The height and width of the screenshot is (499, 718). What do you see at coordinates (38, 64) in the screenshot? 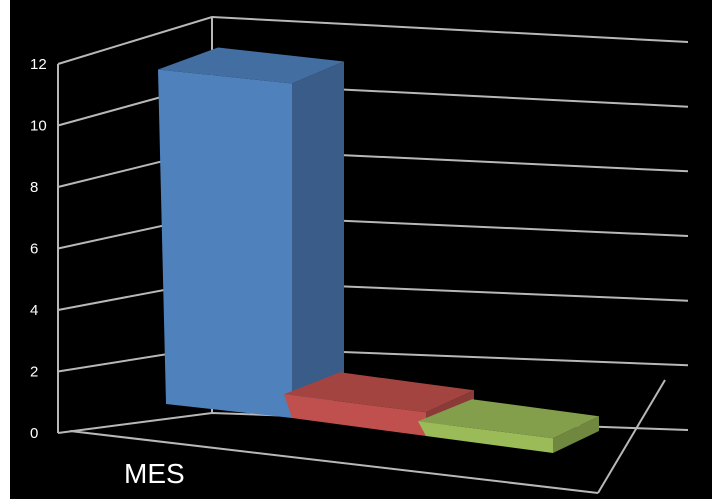
I see `y-tick-label: 12` at bounding box center [38, 64].